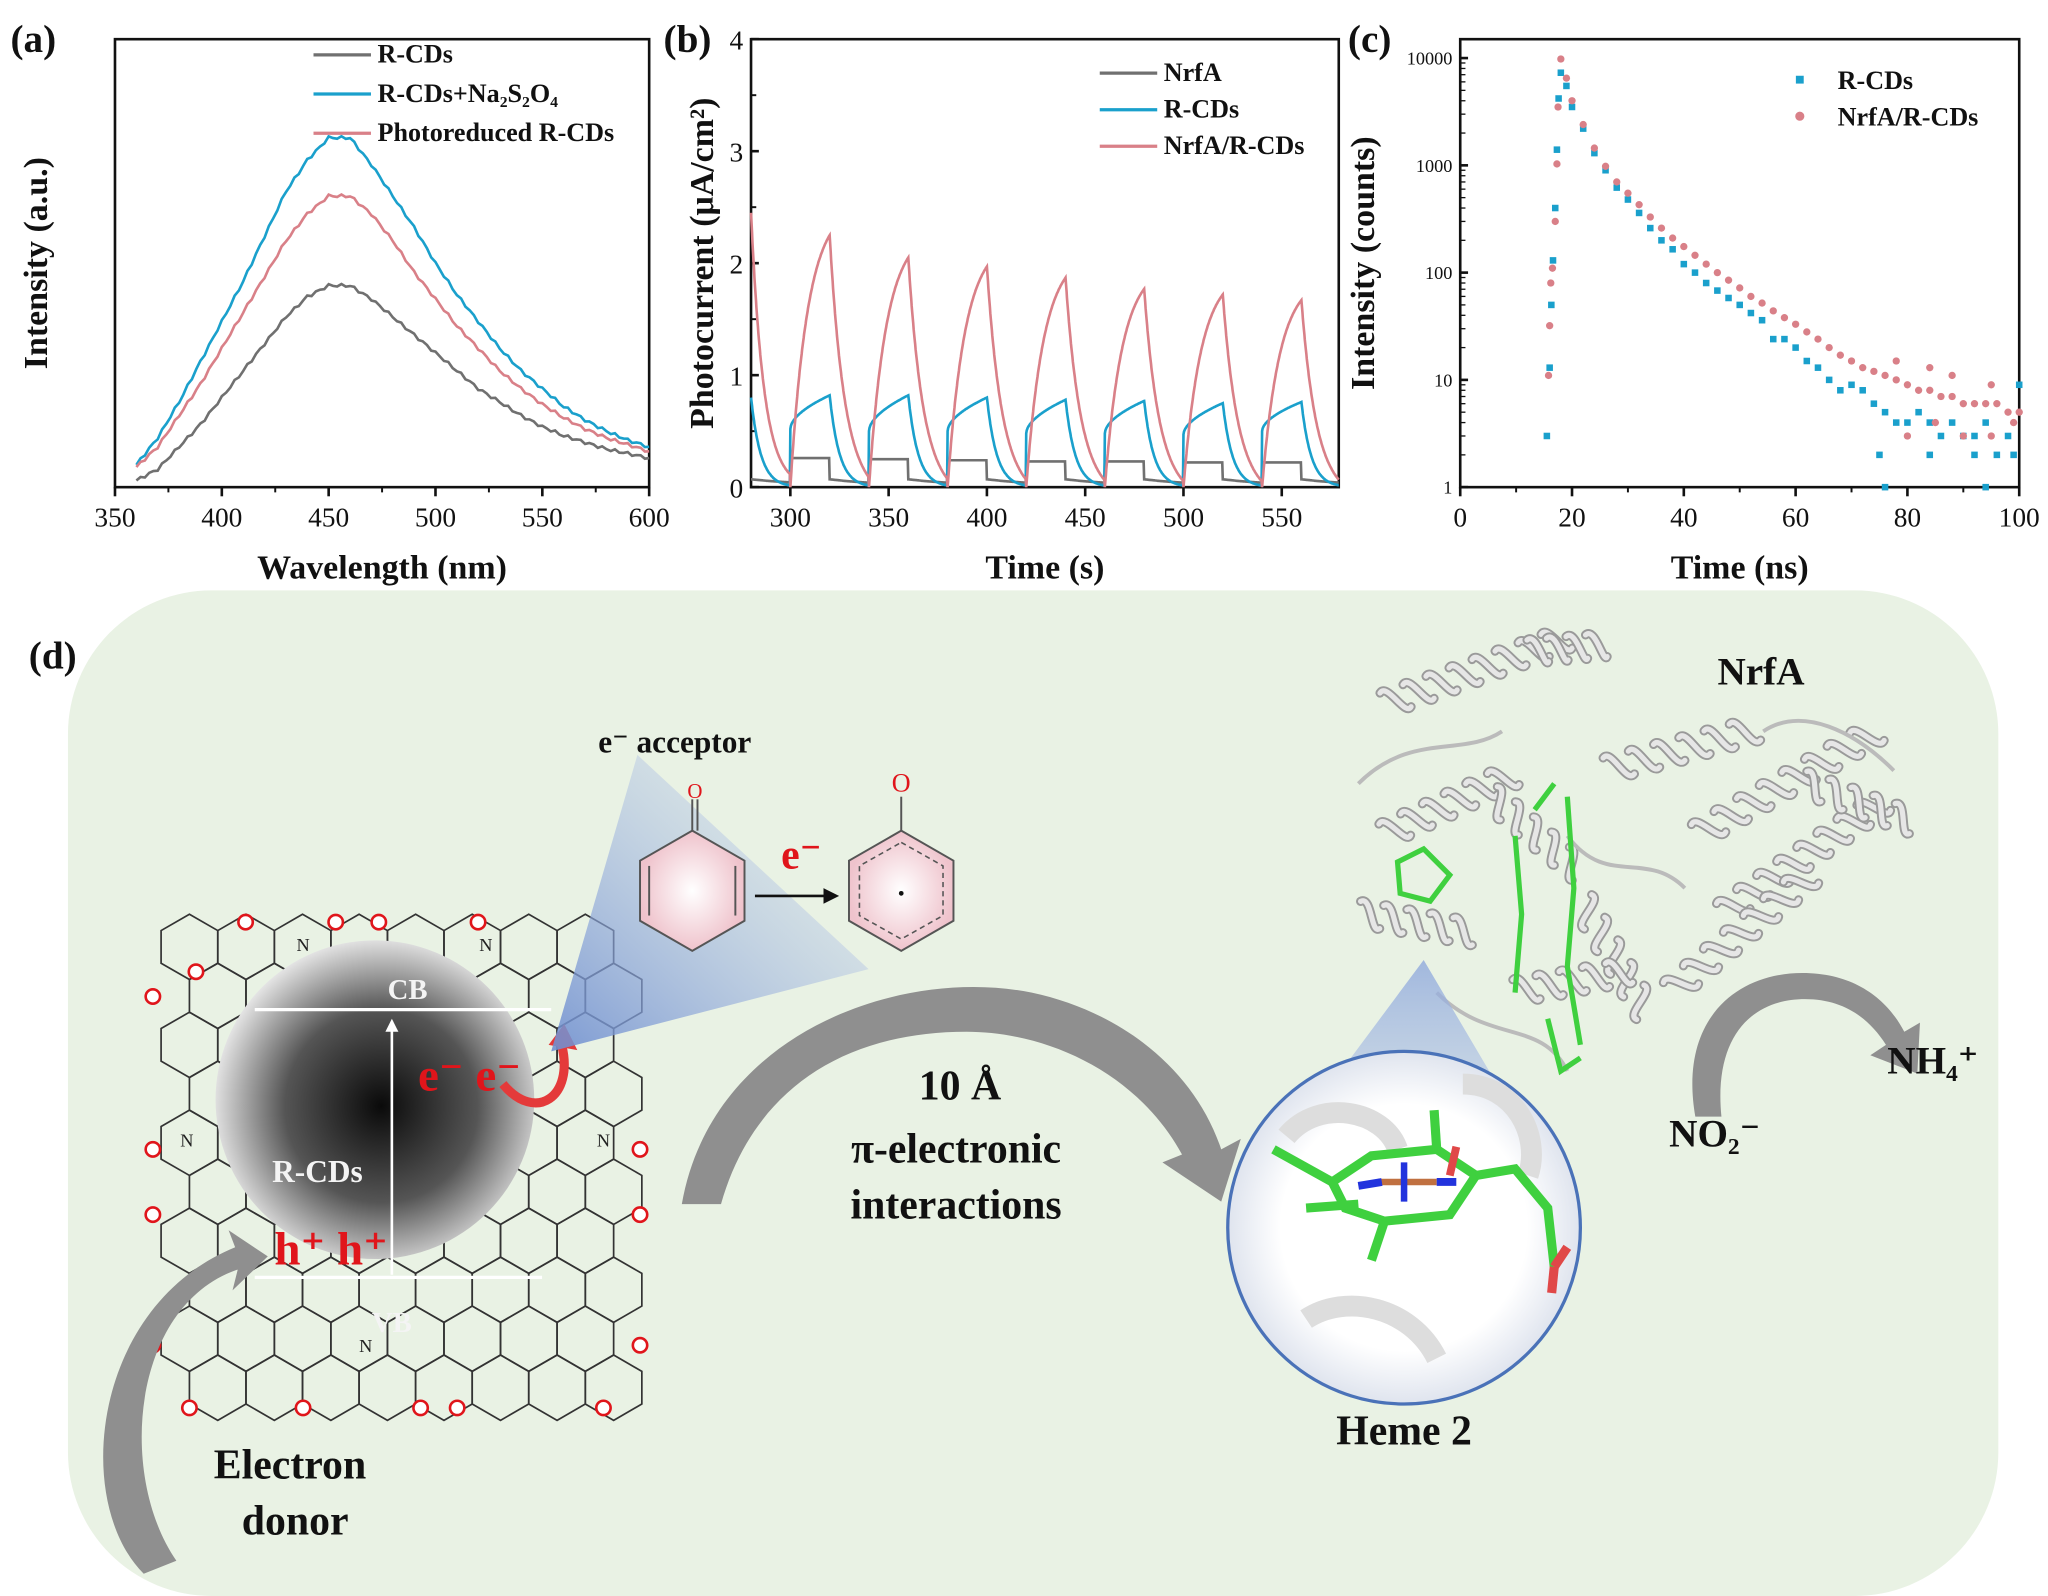  I want to click on x-tick-label: 0, so click(1460, 517).